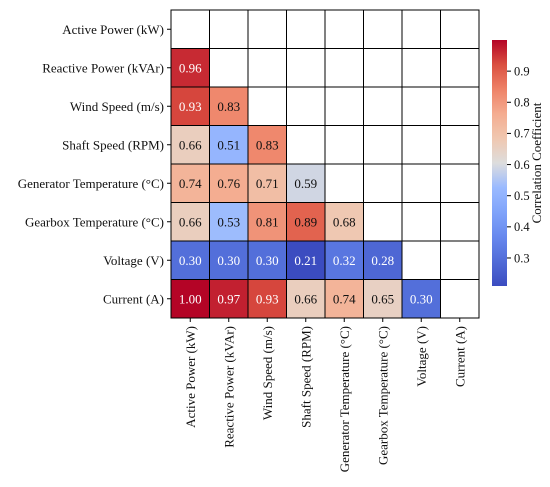  Describe the element at coordinates (522, 103) in the screenshot. I see `colorbar-tick-label: 0.8` at that location.